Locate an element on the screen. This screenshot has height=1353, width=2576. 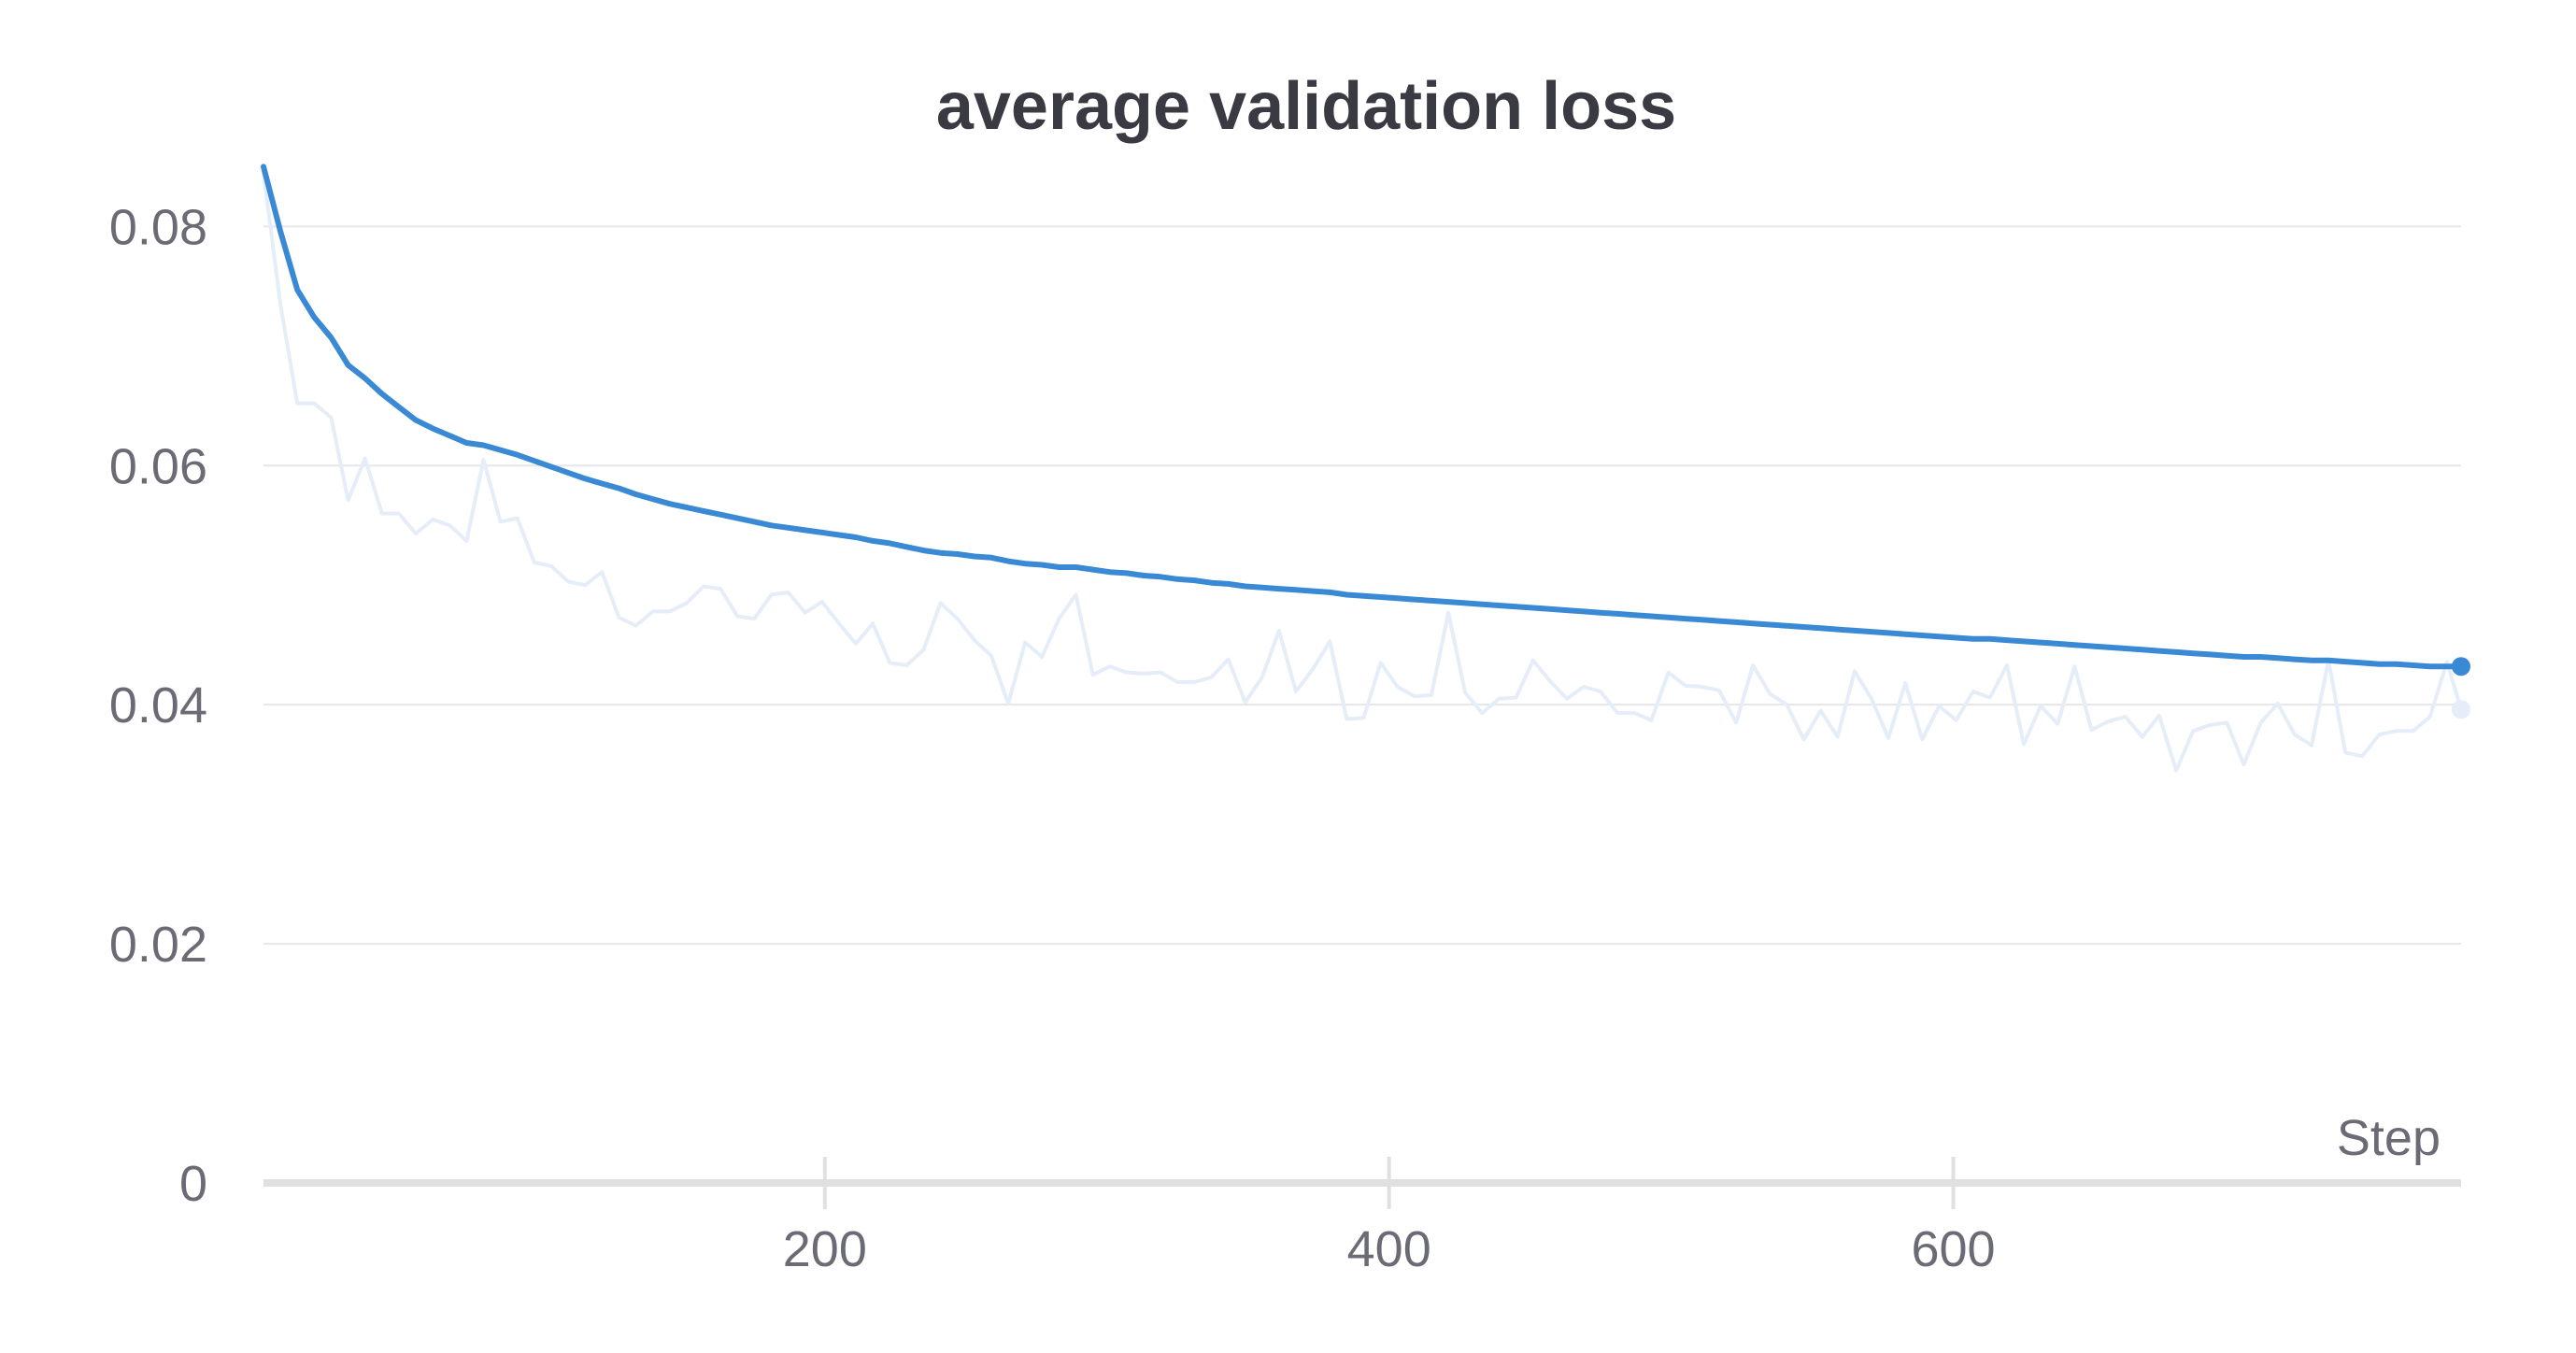
y-axis-ticks: 0 0.02 0.04 0.06 0.08 is located at coordinates (158, 706).